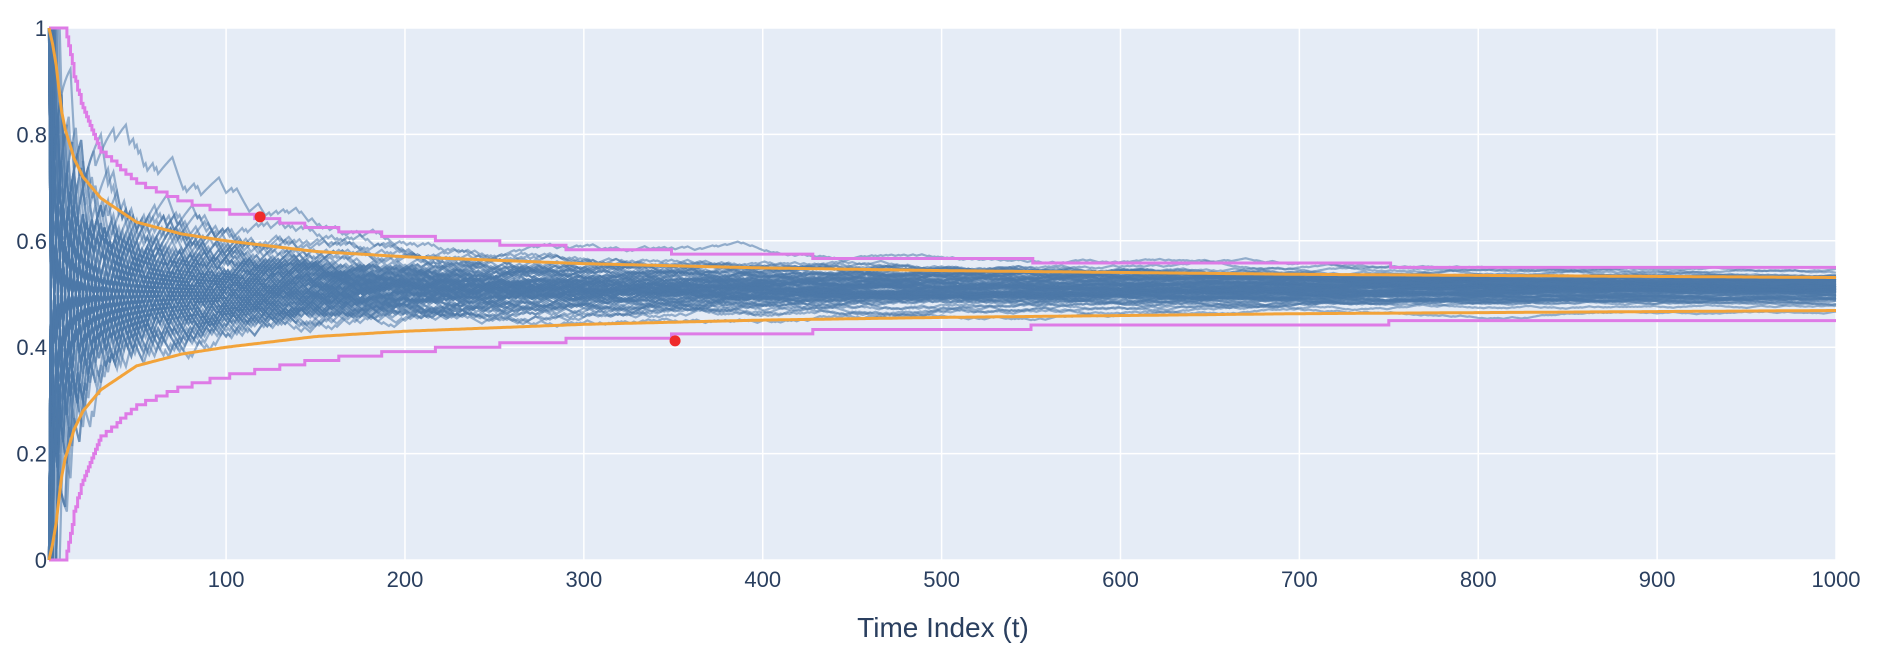  Describe the element at coordinates (583, 579) in the screenshot. I see `x-tick-label: 300` at that location.